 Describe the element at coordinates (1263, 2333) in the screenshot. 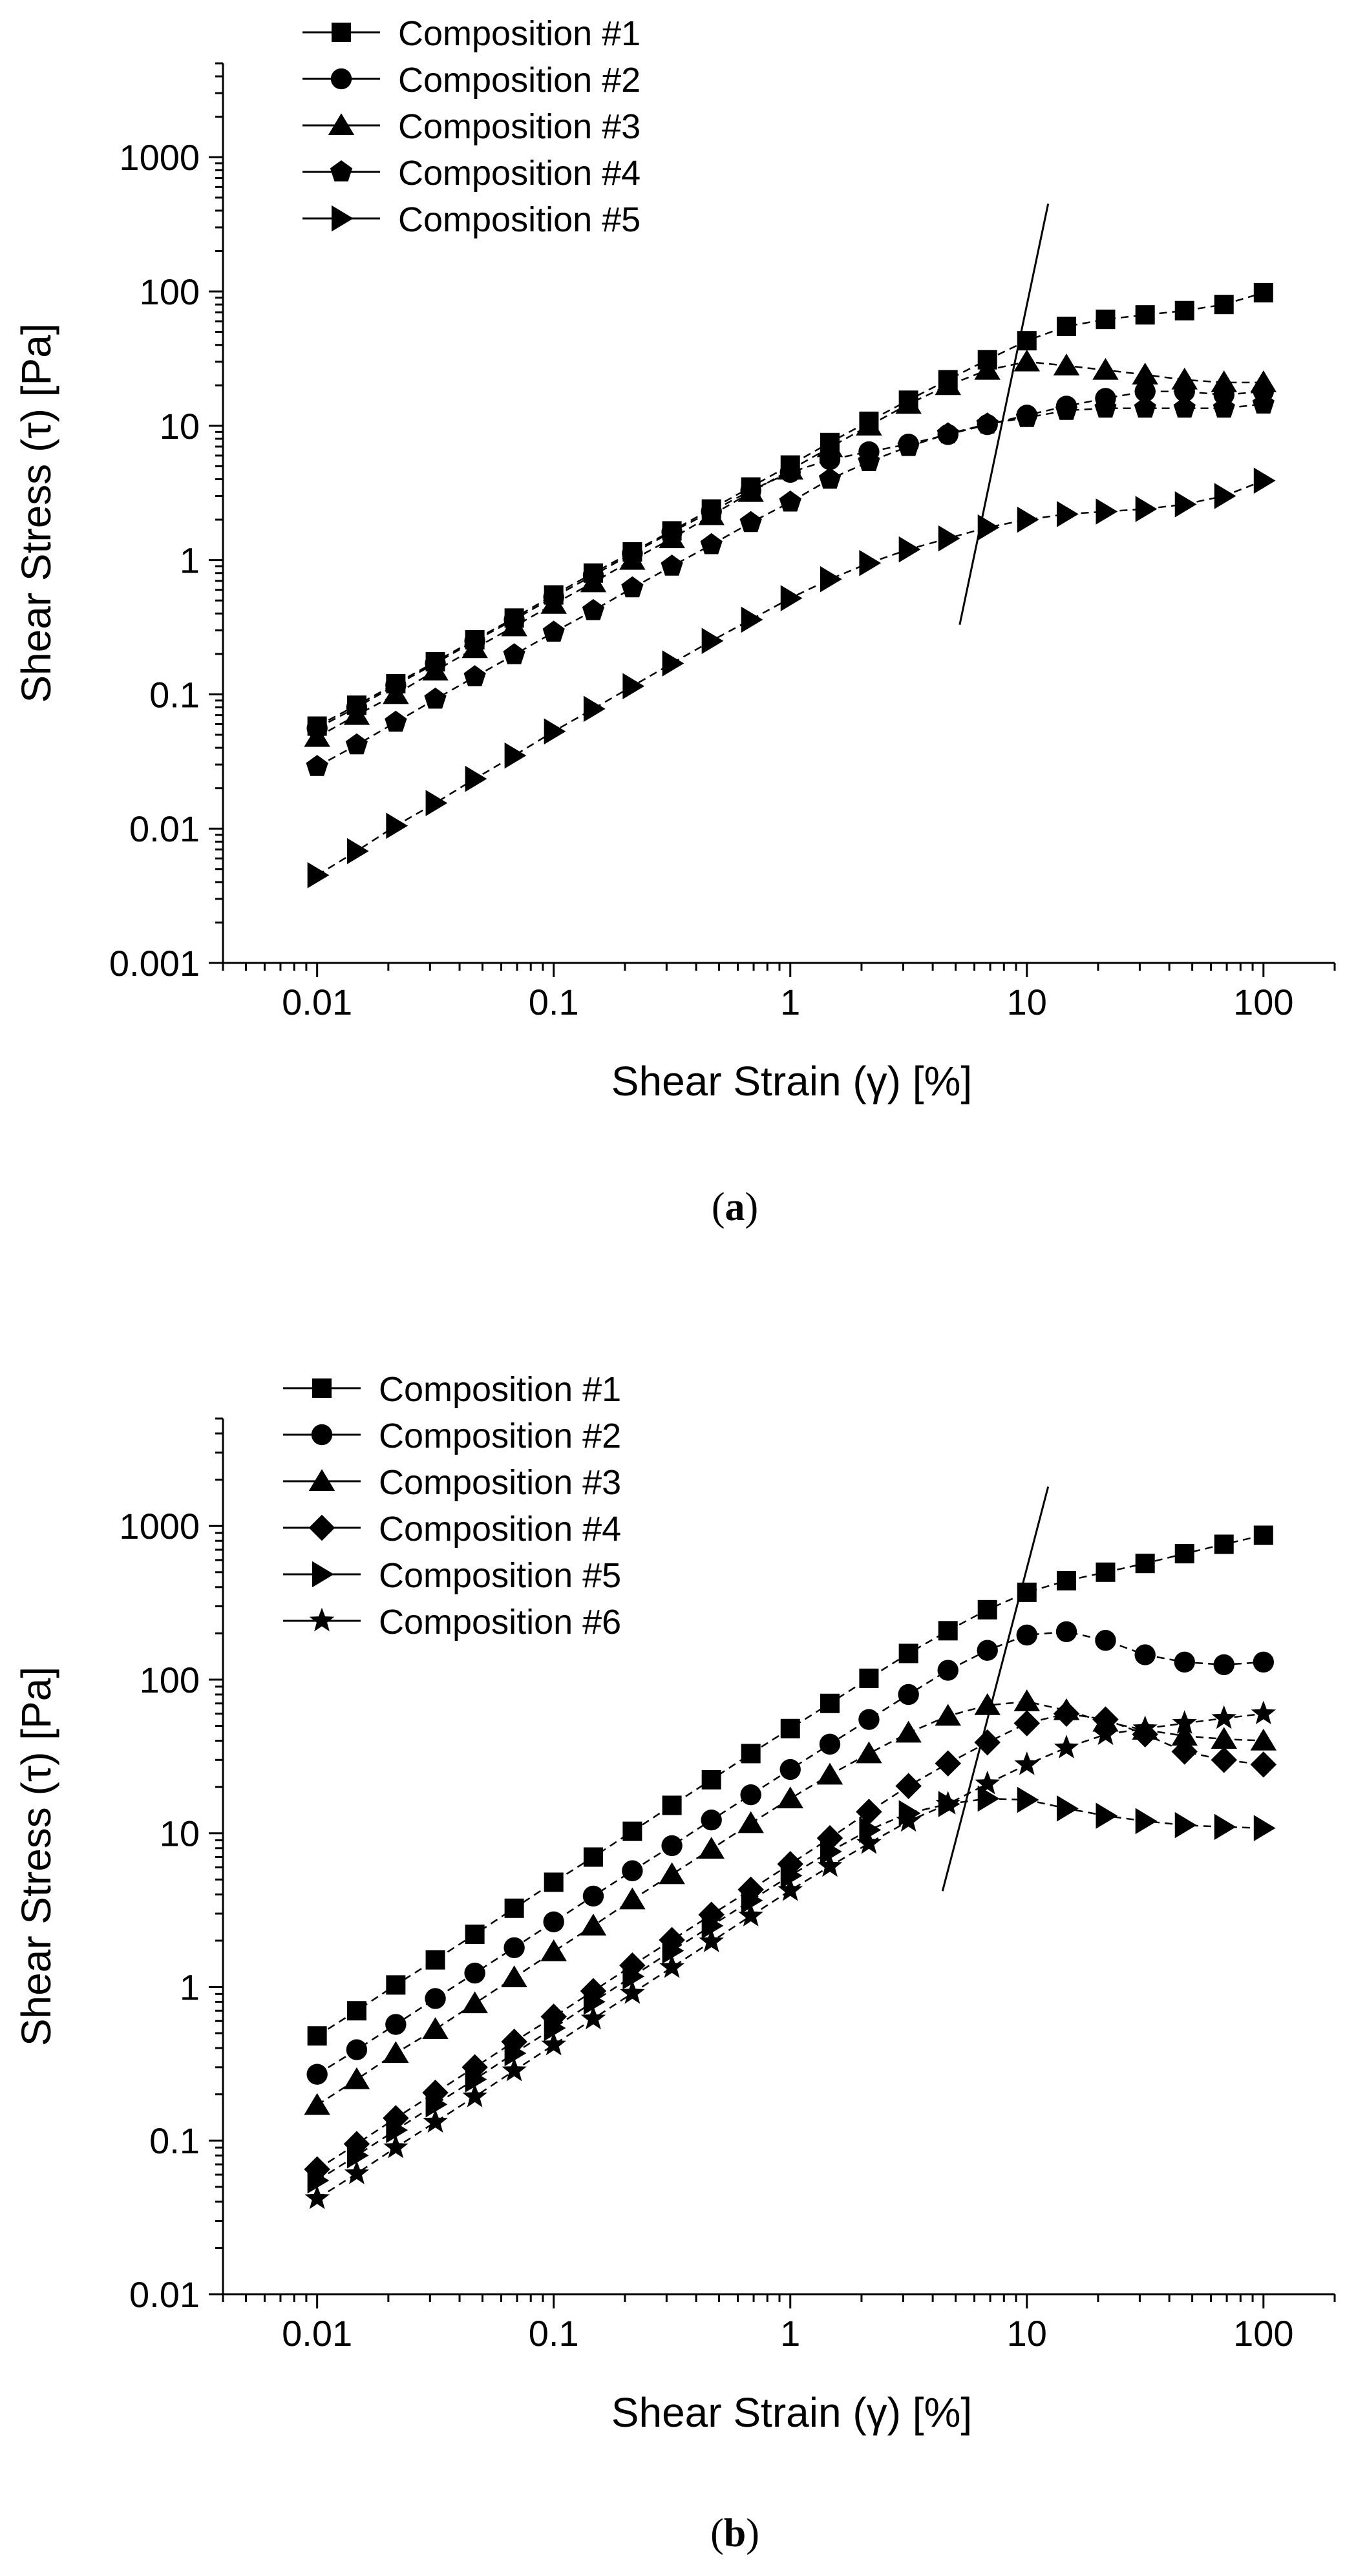

I see `x-tick-label: 100` at that location.